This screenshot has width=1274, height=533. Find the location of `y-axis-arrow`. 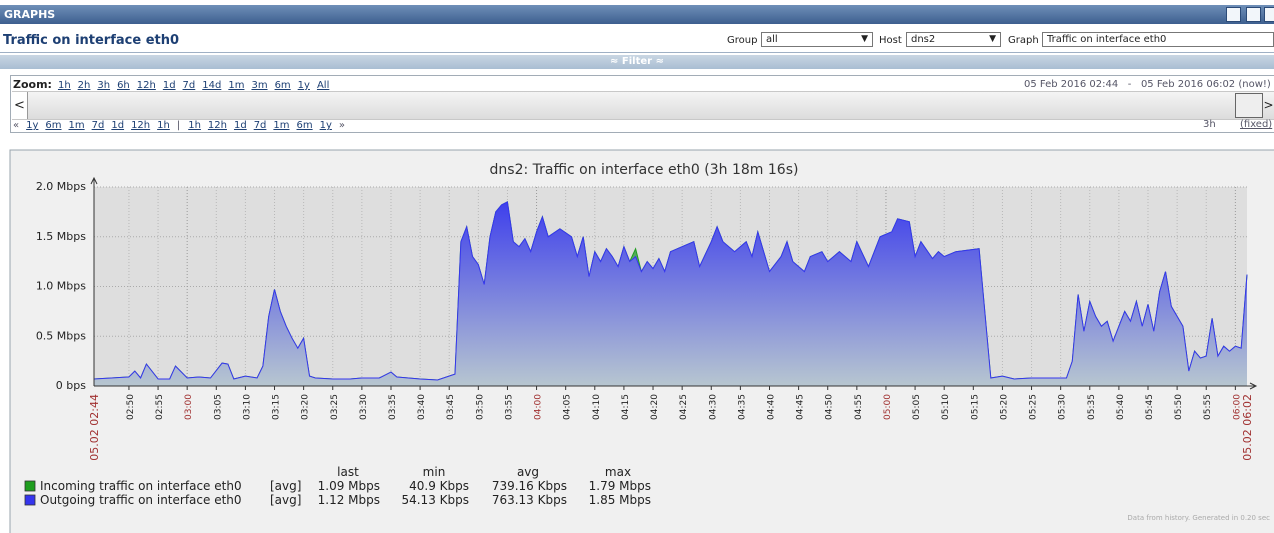

y-axis-arrow is located at coordinates (94, 180).